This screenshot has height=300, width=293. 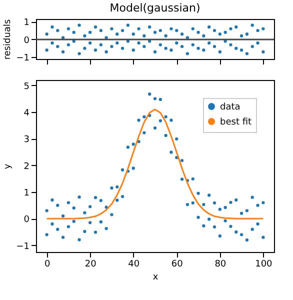 I want to click on y-axis-title: residuals, so click(x=8, y=39).